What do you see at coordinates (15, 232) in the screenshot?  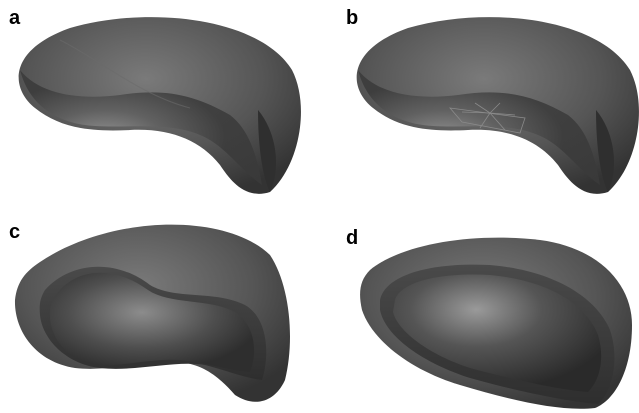 I see `panel-label-c: c` at bounding box center [15, 232].